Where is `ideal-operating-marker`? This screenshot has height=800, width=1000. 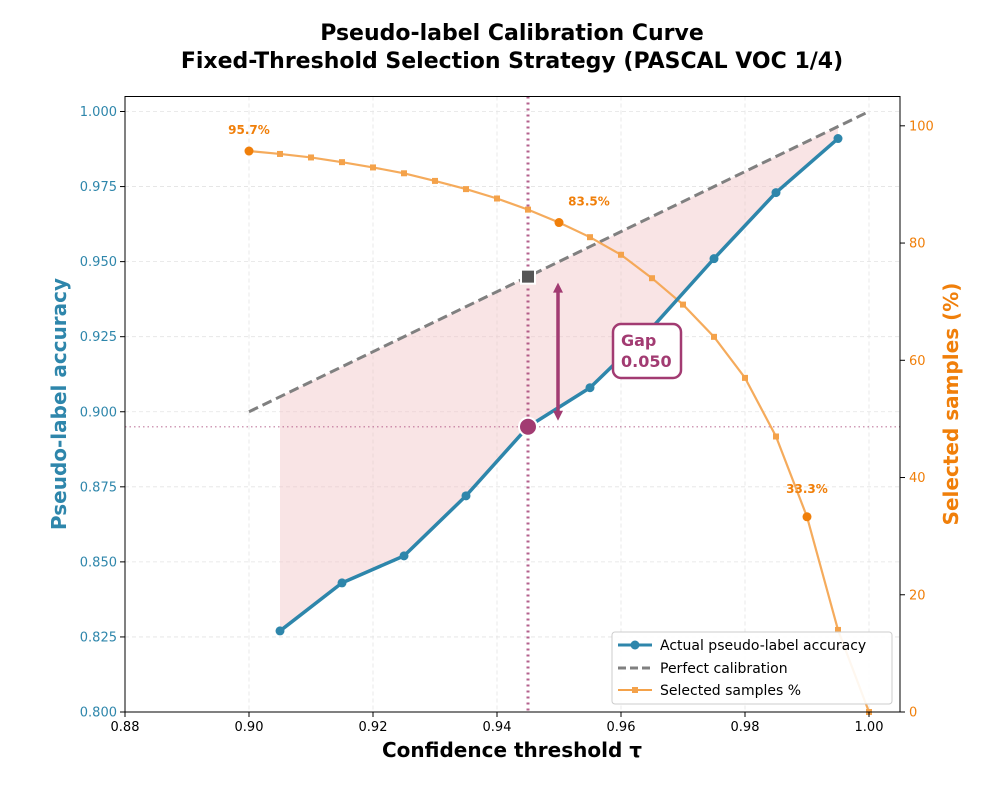
ideal-operating-marker is located at coordinates (528, 276).